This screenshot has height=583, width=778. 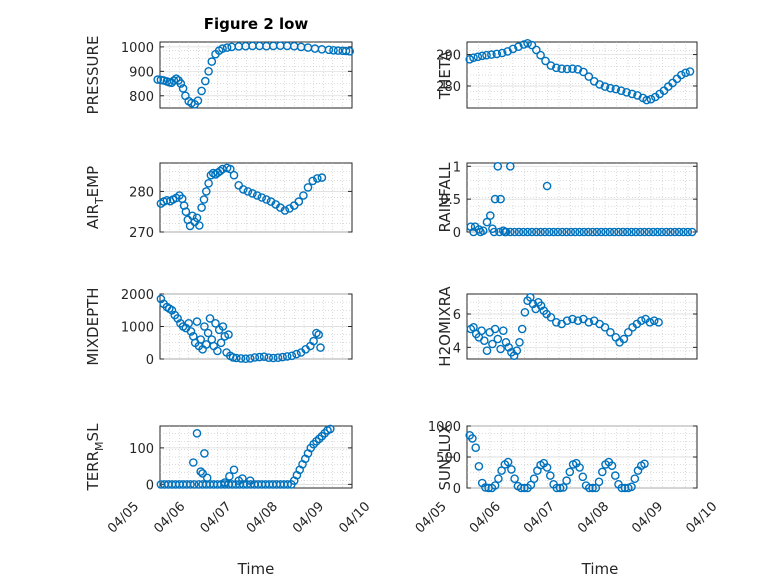 What do you see at coordinates (141, 233) in the screenshot?
I see `y-tick-label: 270` at bounding box center [141, 233].